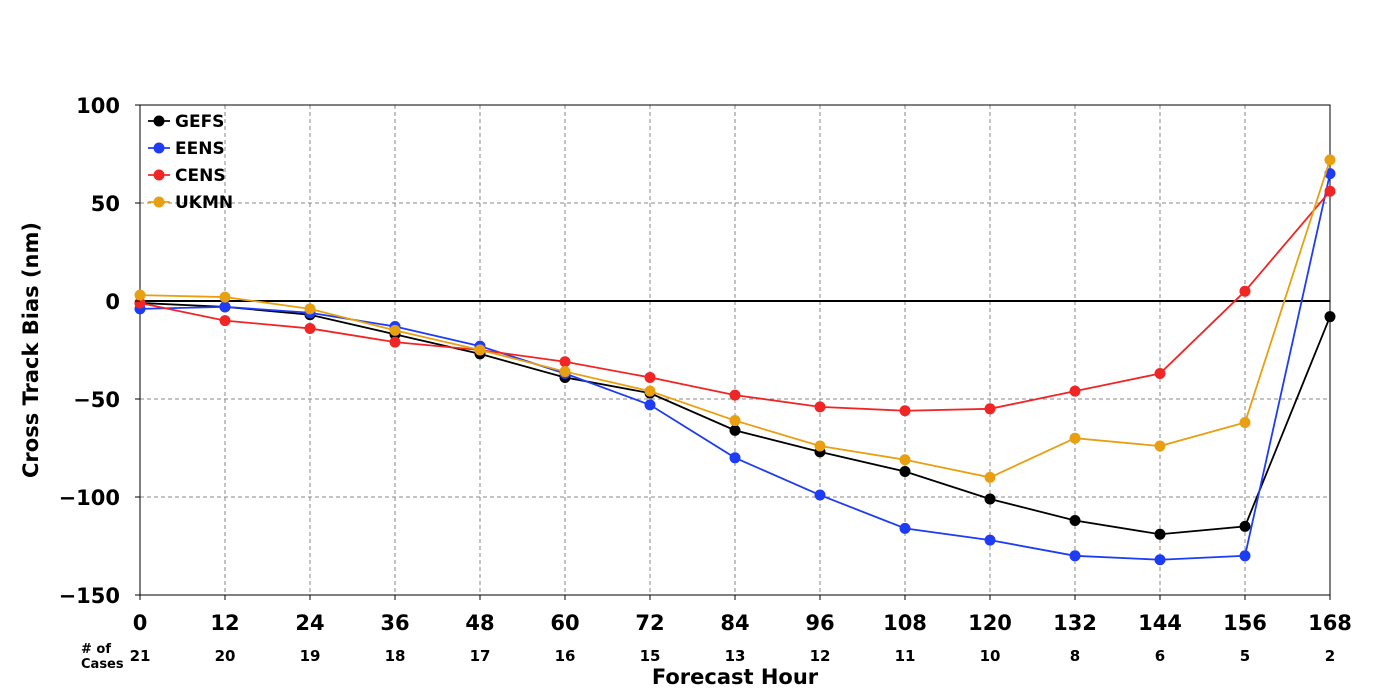 The width and height of the screenshot is (1400, 700). I want to click on x-tick-label: 36, so click(394, 623).